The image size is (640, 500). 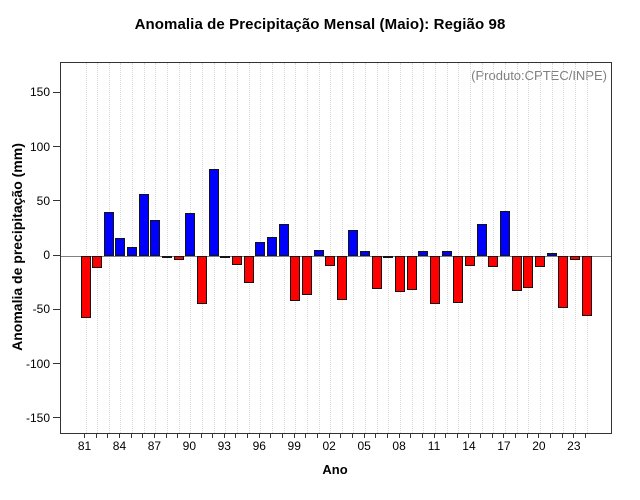 What do you see at coordinates (37, 417) in the screenshot?
I see `y-axis-tick-label: -150` at bounding box center [37, 417].